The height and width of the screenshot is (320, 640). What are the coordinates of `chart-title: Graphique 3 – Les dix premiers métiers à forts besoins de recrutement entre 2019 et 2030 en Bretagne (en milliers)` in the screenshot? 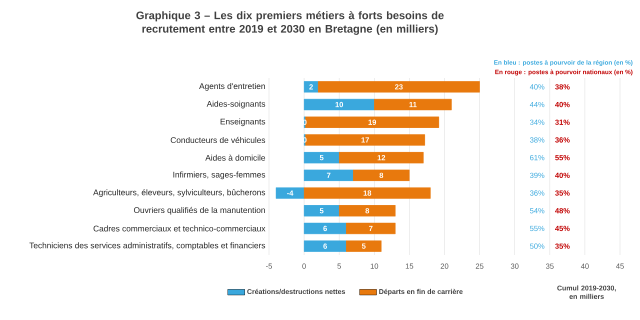 It's located at (290, 23).